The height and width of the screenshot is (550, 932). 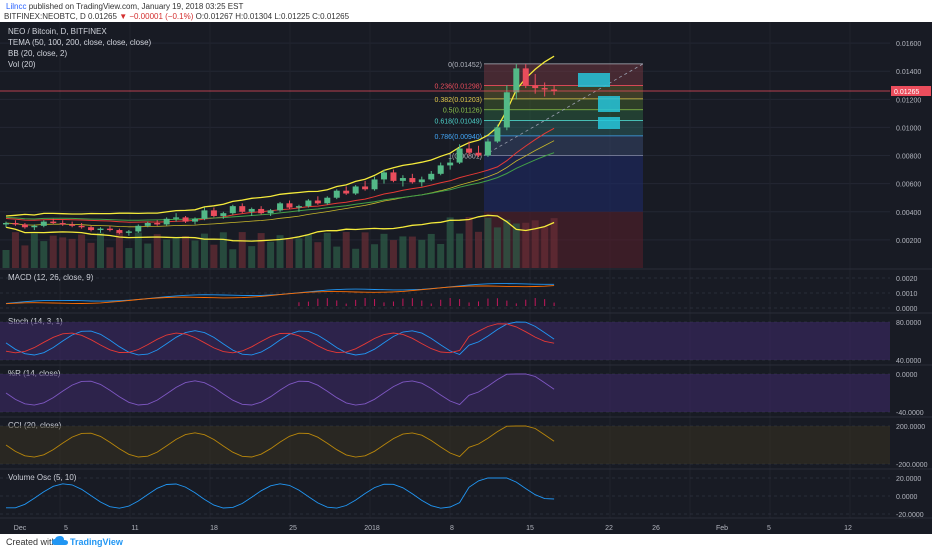 I want to click on vosc-tick-label: 0.0000, so click(x=907, y=497).